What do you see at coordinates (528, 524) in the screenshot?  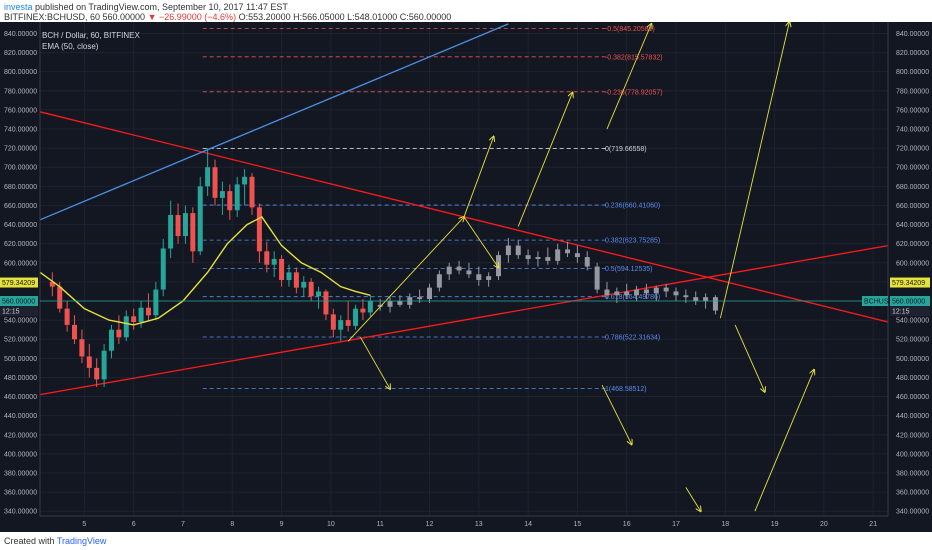 I see `x-tick-label: 14` at bounding box center [528, 524].